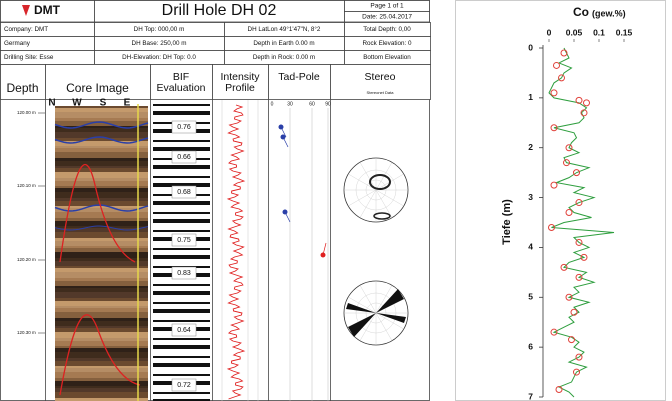 The image size is (672, 401). I want to click on rose-petal, so click(376, 313).